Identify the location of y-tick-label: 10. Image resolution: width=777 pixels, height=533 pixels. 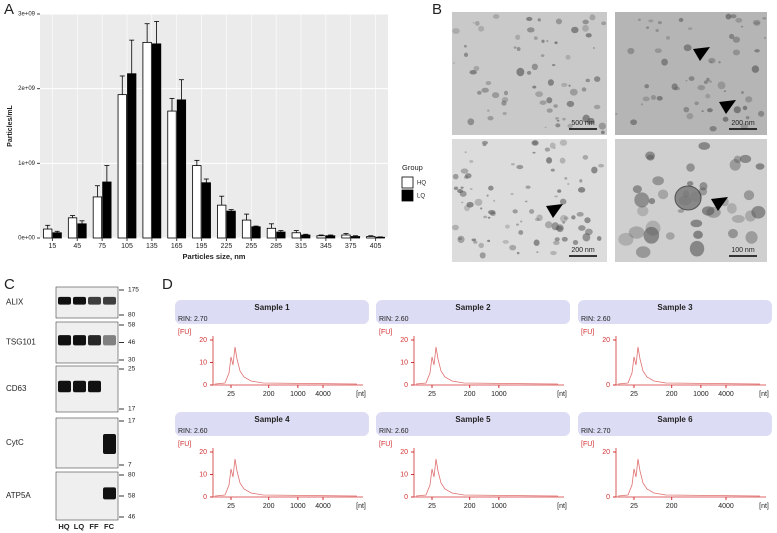
(404, 474).